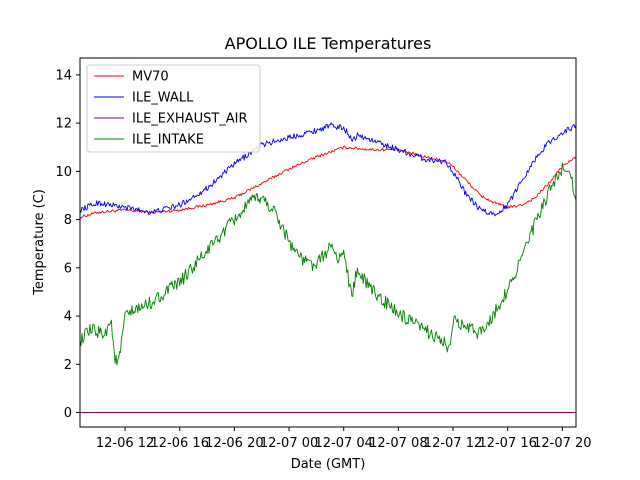  I want to click on y-tick-label: 8, so click(68, 220).